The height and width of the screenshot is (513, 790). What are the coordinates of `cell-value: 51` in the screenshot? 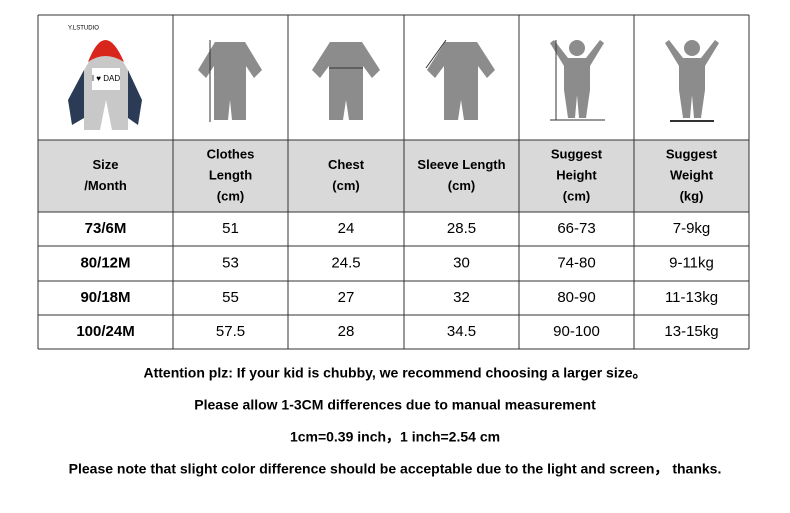 It's located at (230, 228).